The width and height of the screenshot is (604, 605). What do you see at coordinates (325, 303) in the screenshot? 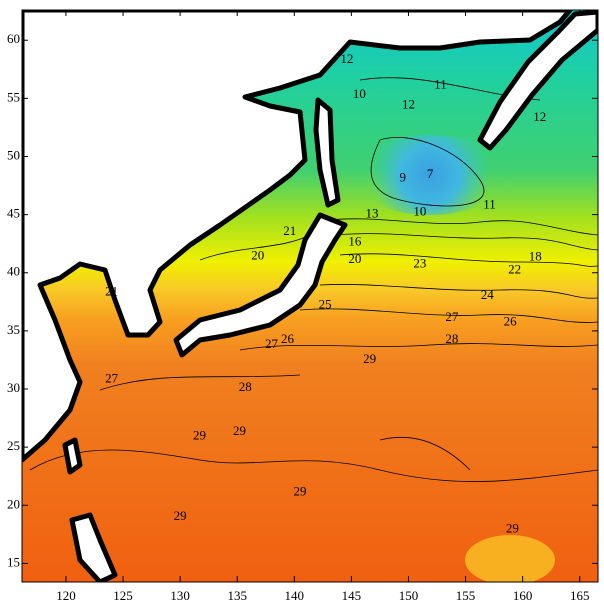
I see `contour-label: 25` at bounding box center [325, 303].